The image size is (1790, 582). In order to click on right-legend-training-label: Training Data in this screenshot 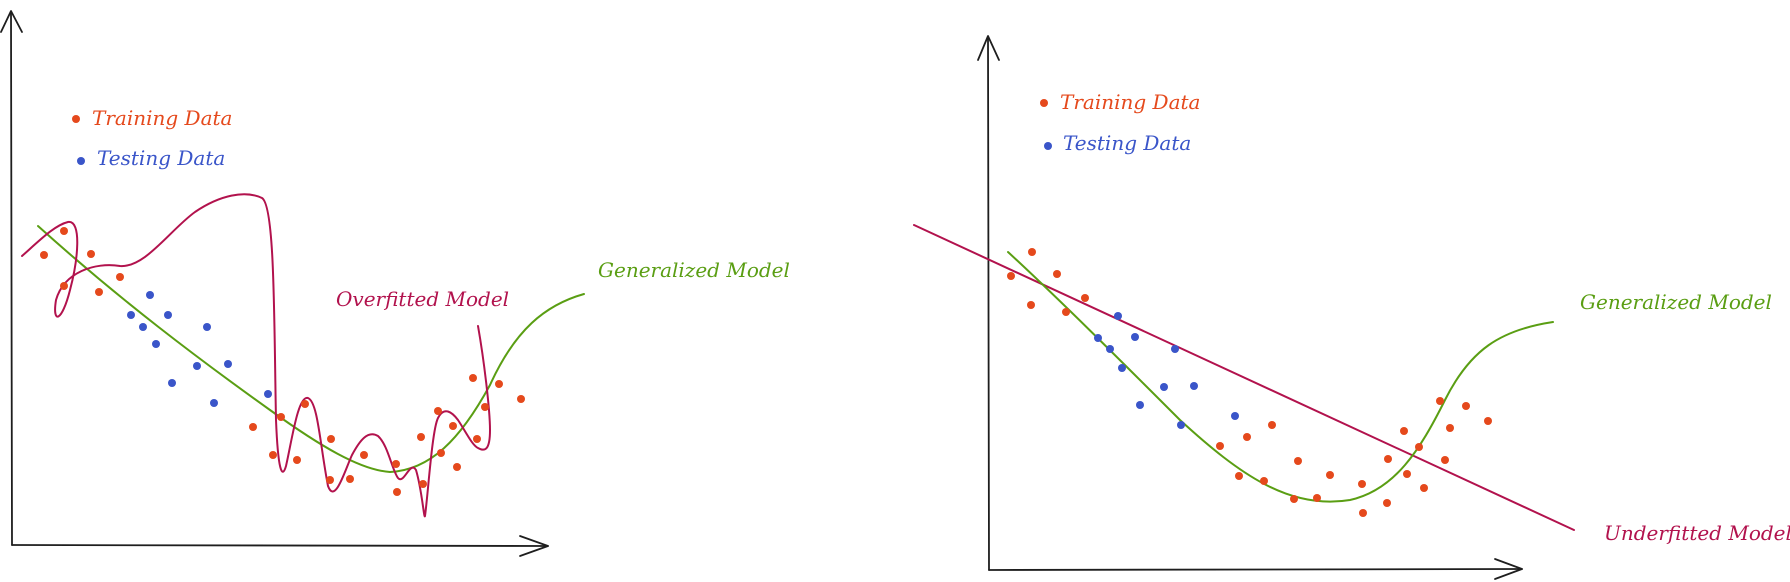, I will do `click(1130, 102)`.